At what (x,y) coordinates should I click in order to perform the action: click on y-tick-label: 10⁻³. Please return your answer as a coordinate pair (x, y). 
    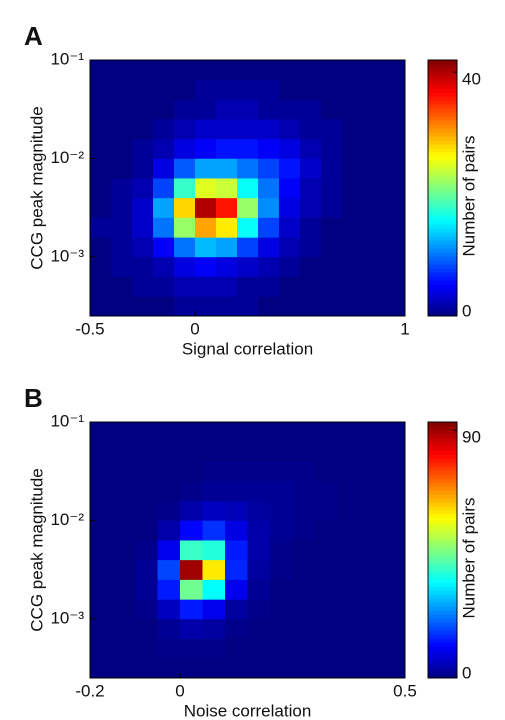
    Looking at the image, I should click on (67, 617).